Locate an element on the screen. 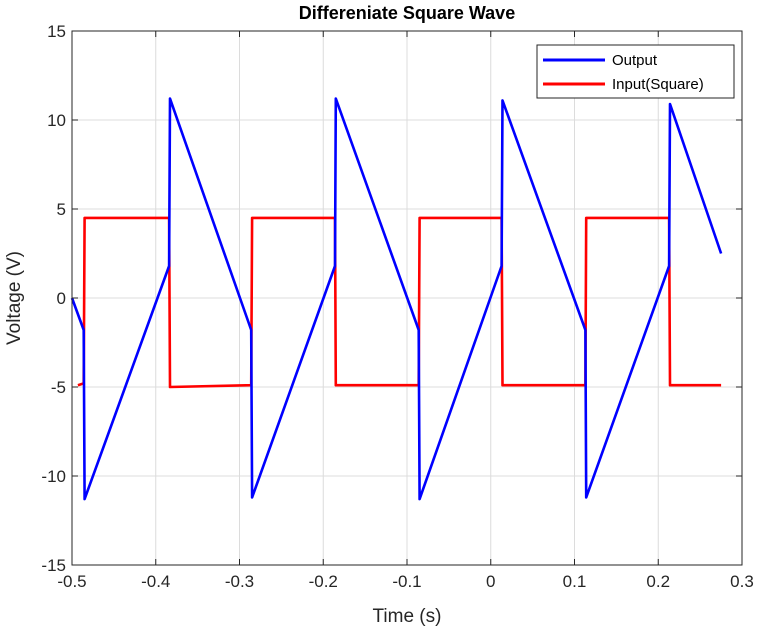  x-tick-label: 0.3 is located at coordinates (742, 581).